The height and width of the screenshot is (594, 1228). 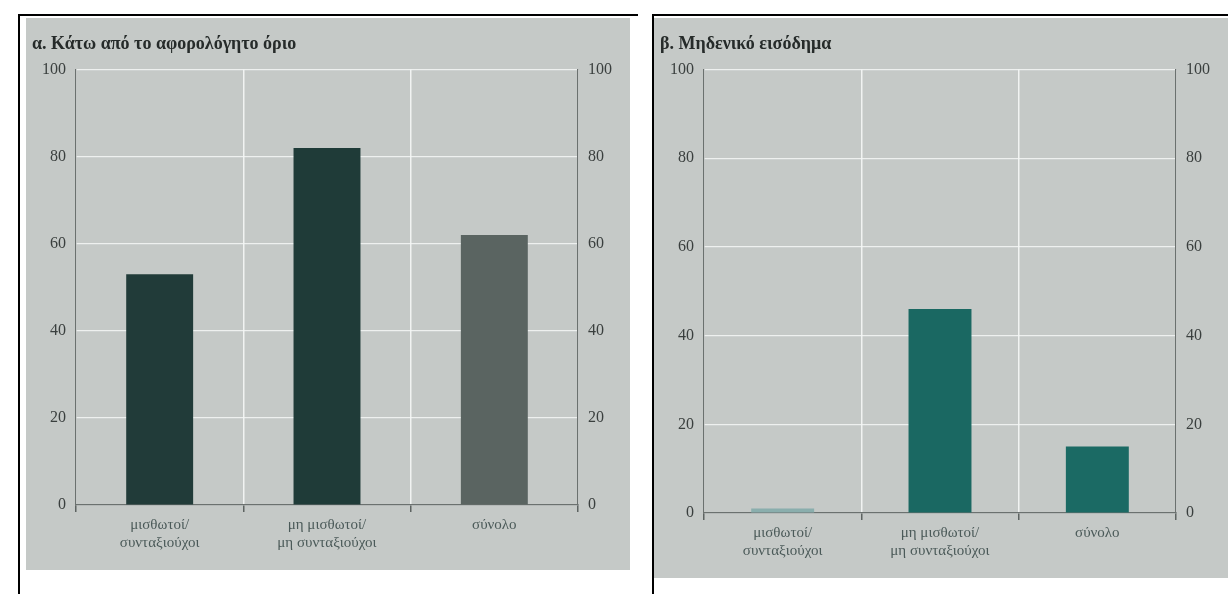 I want to click on chart-title: α. Κάτω από το αφορολόγητο όριο, so click(x=164, y=43).